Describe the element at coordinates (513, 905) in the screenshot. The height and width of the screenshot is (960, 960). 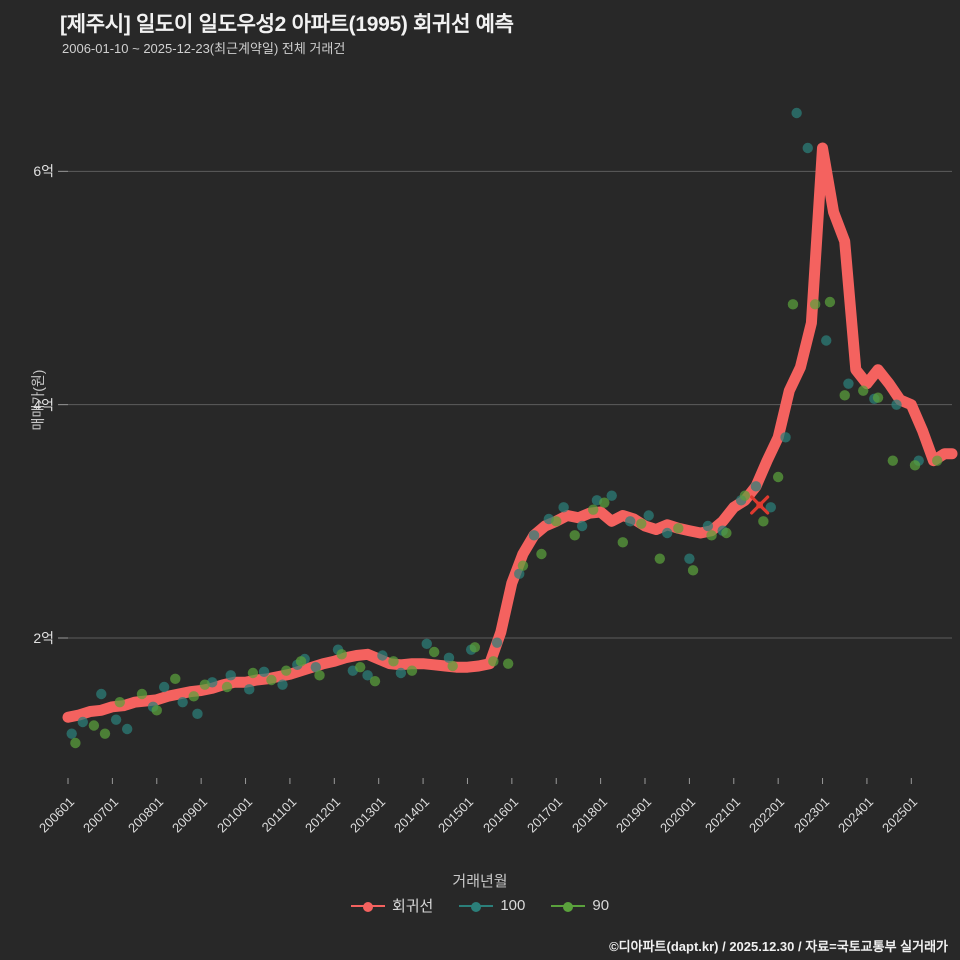
I see `legend-label: 100` at that location.